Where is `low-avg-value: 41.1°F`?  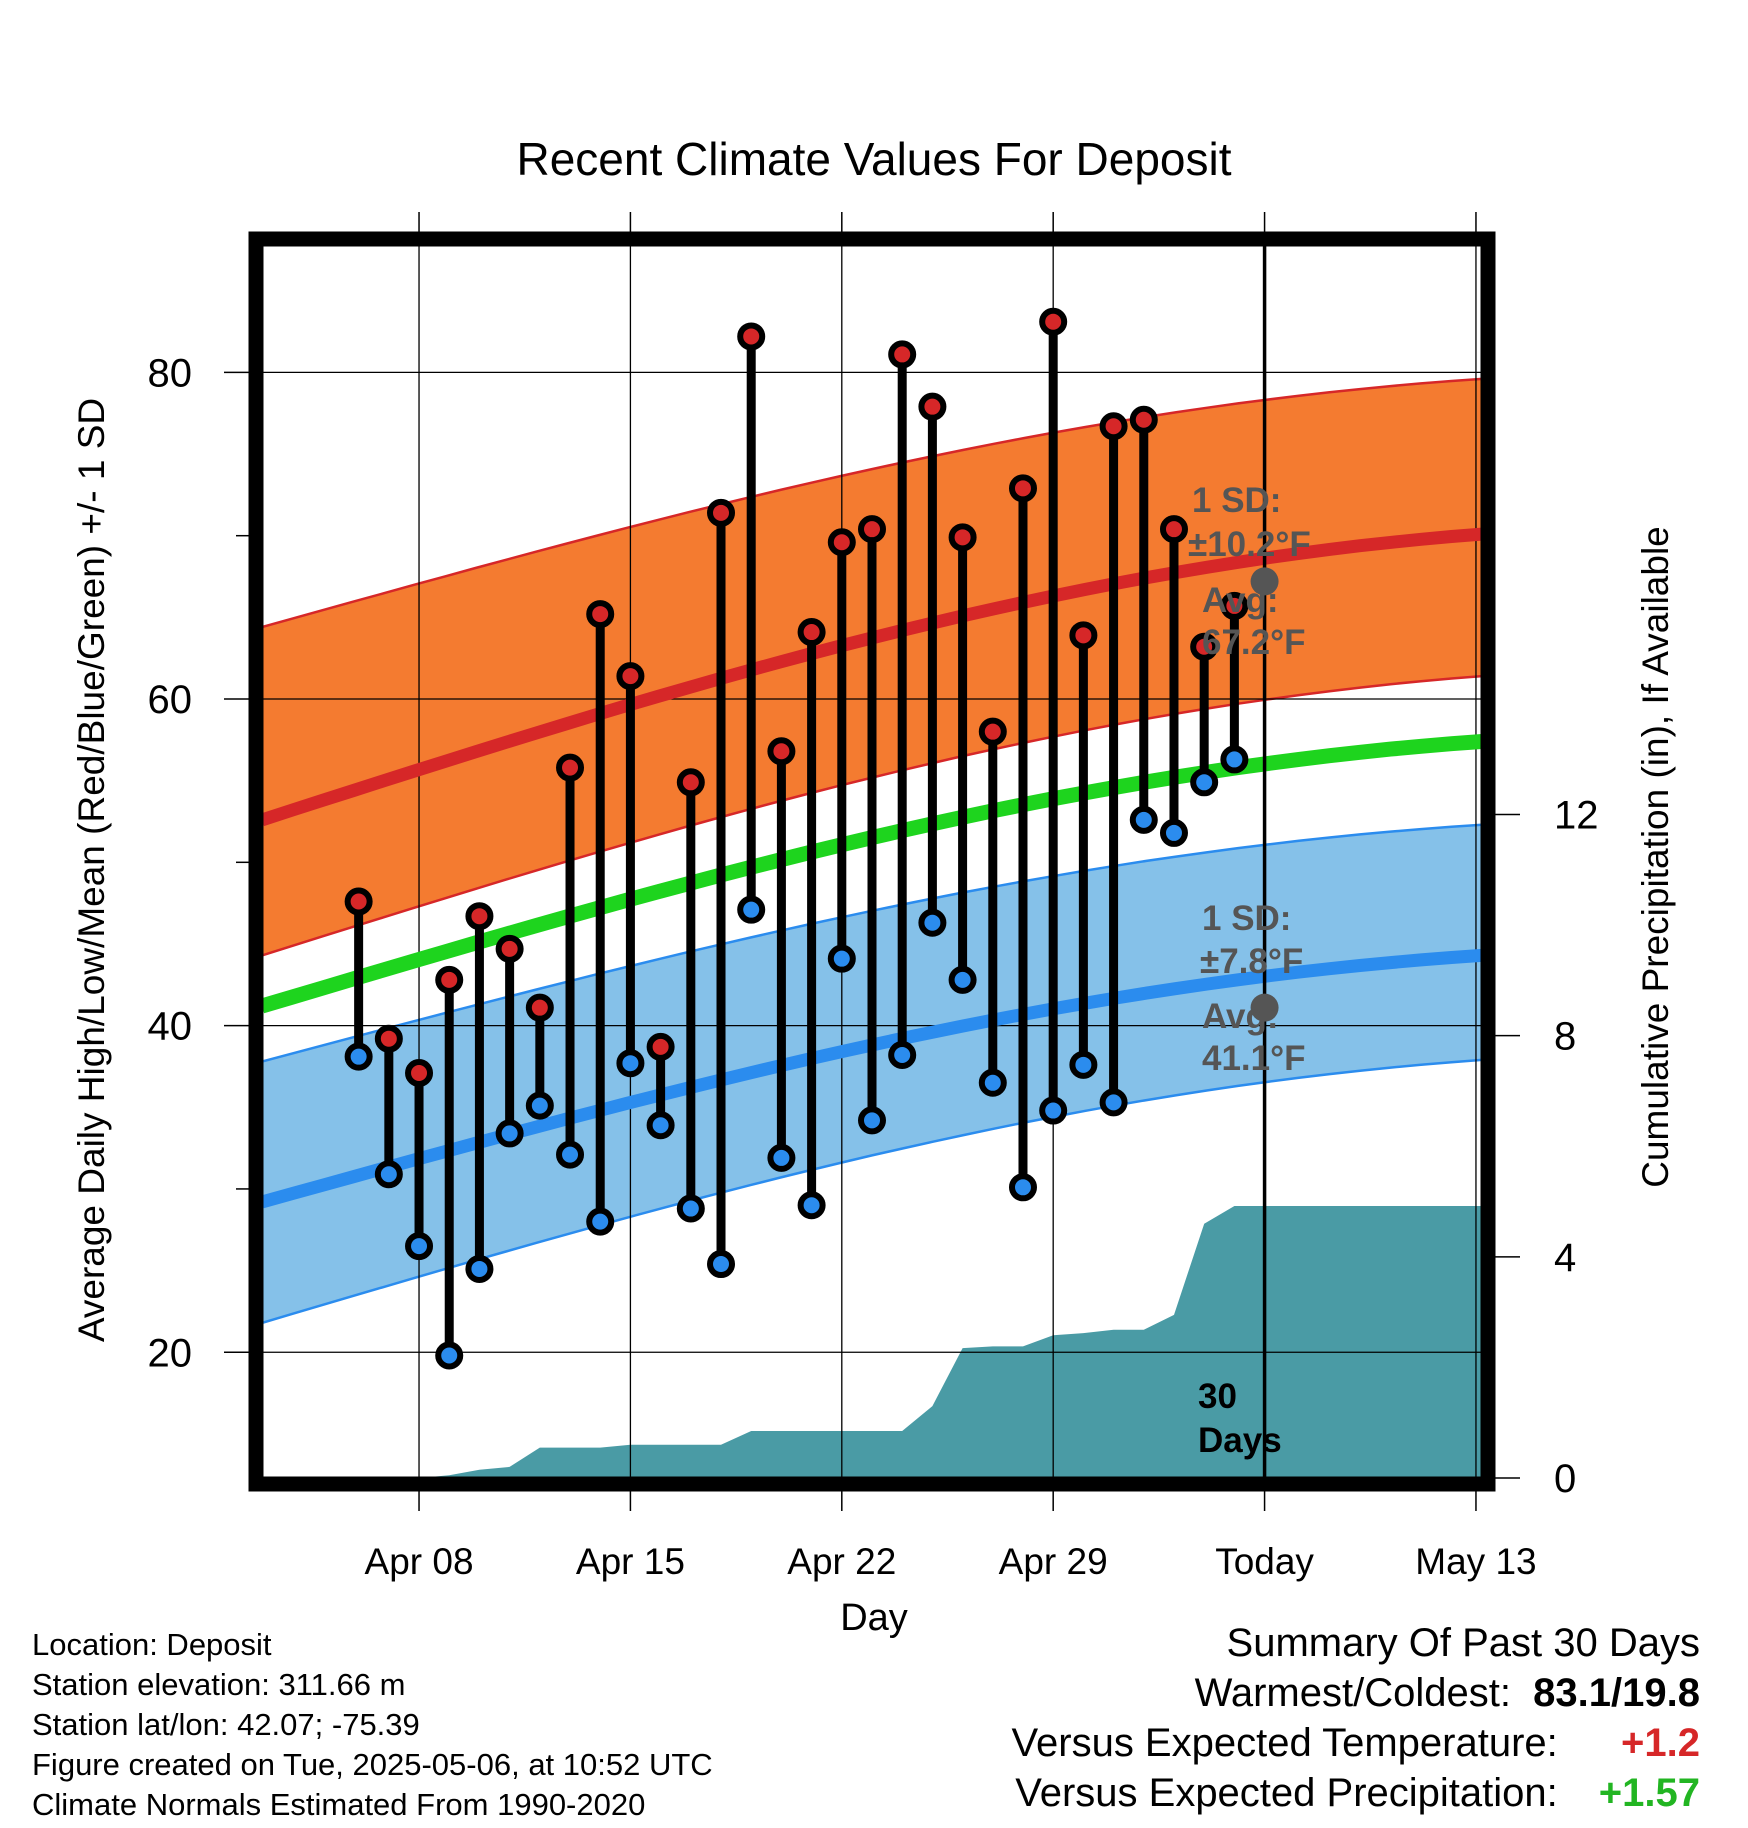
low-avg-value: 41.1°F is located at coordinates (1254, 1058).